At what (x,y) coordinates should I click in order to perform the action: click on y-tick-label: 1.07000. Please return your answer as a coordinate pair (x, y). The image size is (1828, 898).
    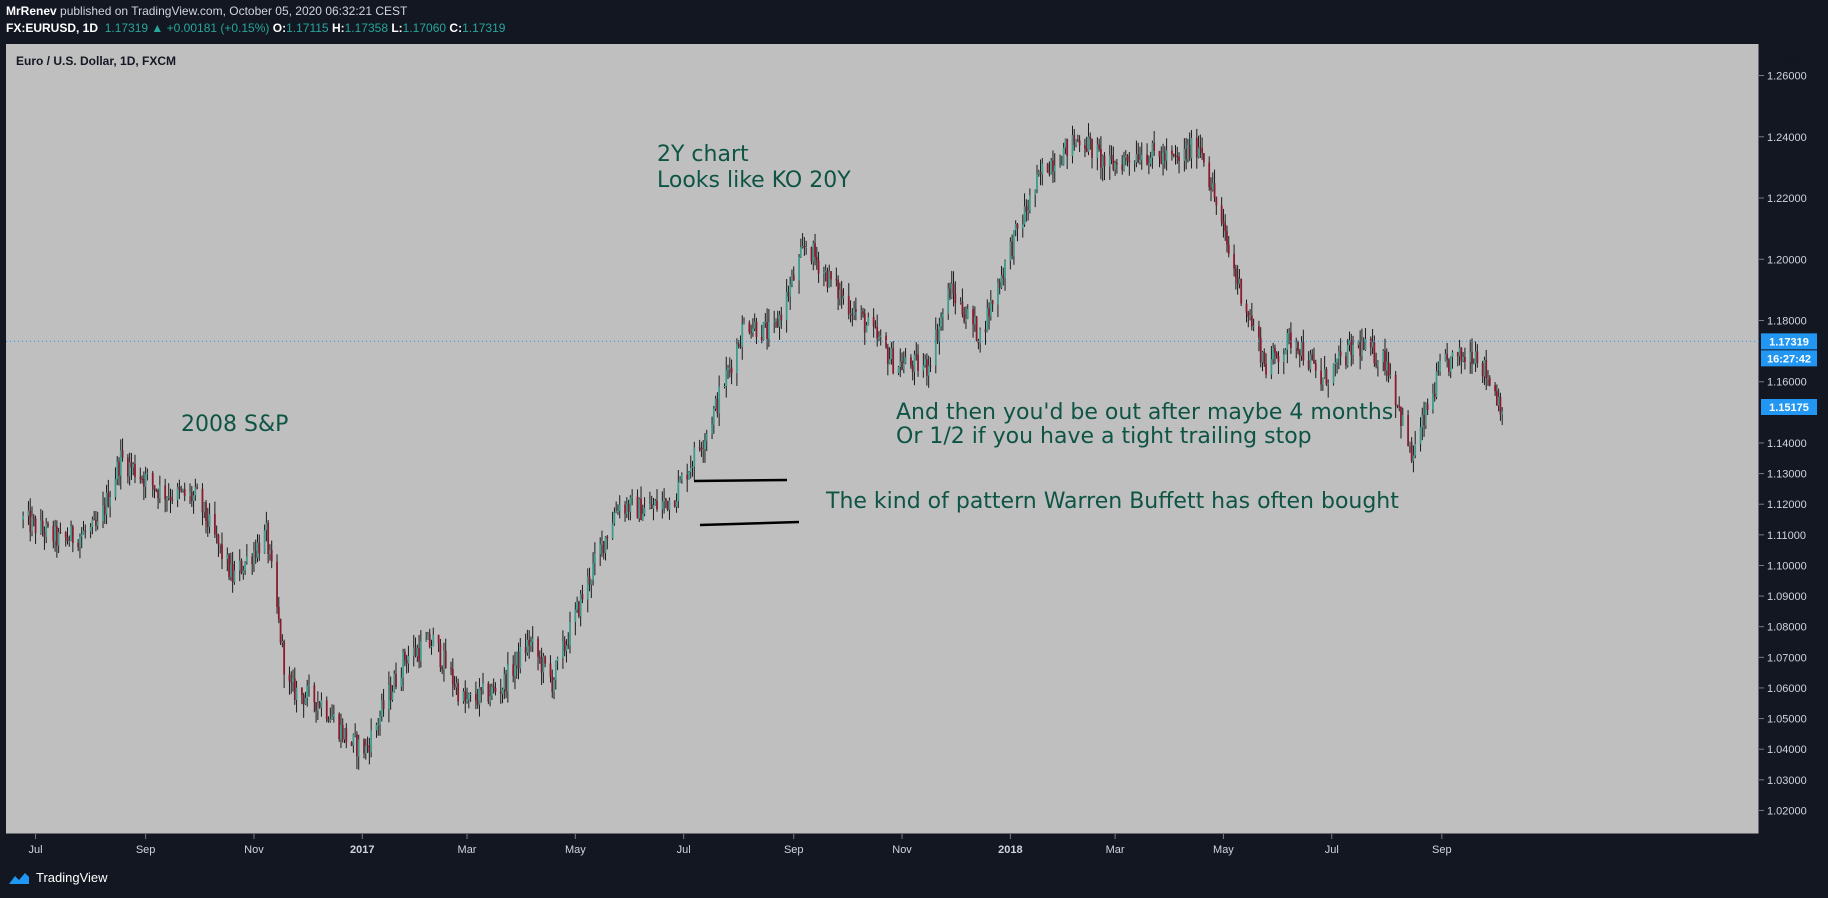
    Looking at the image, I should click on (1787, 658).